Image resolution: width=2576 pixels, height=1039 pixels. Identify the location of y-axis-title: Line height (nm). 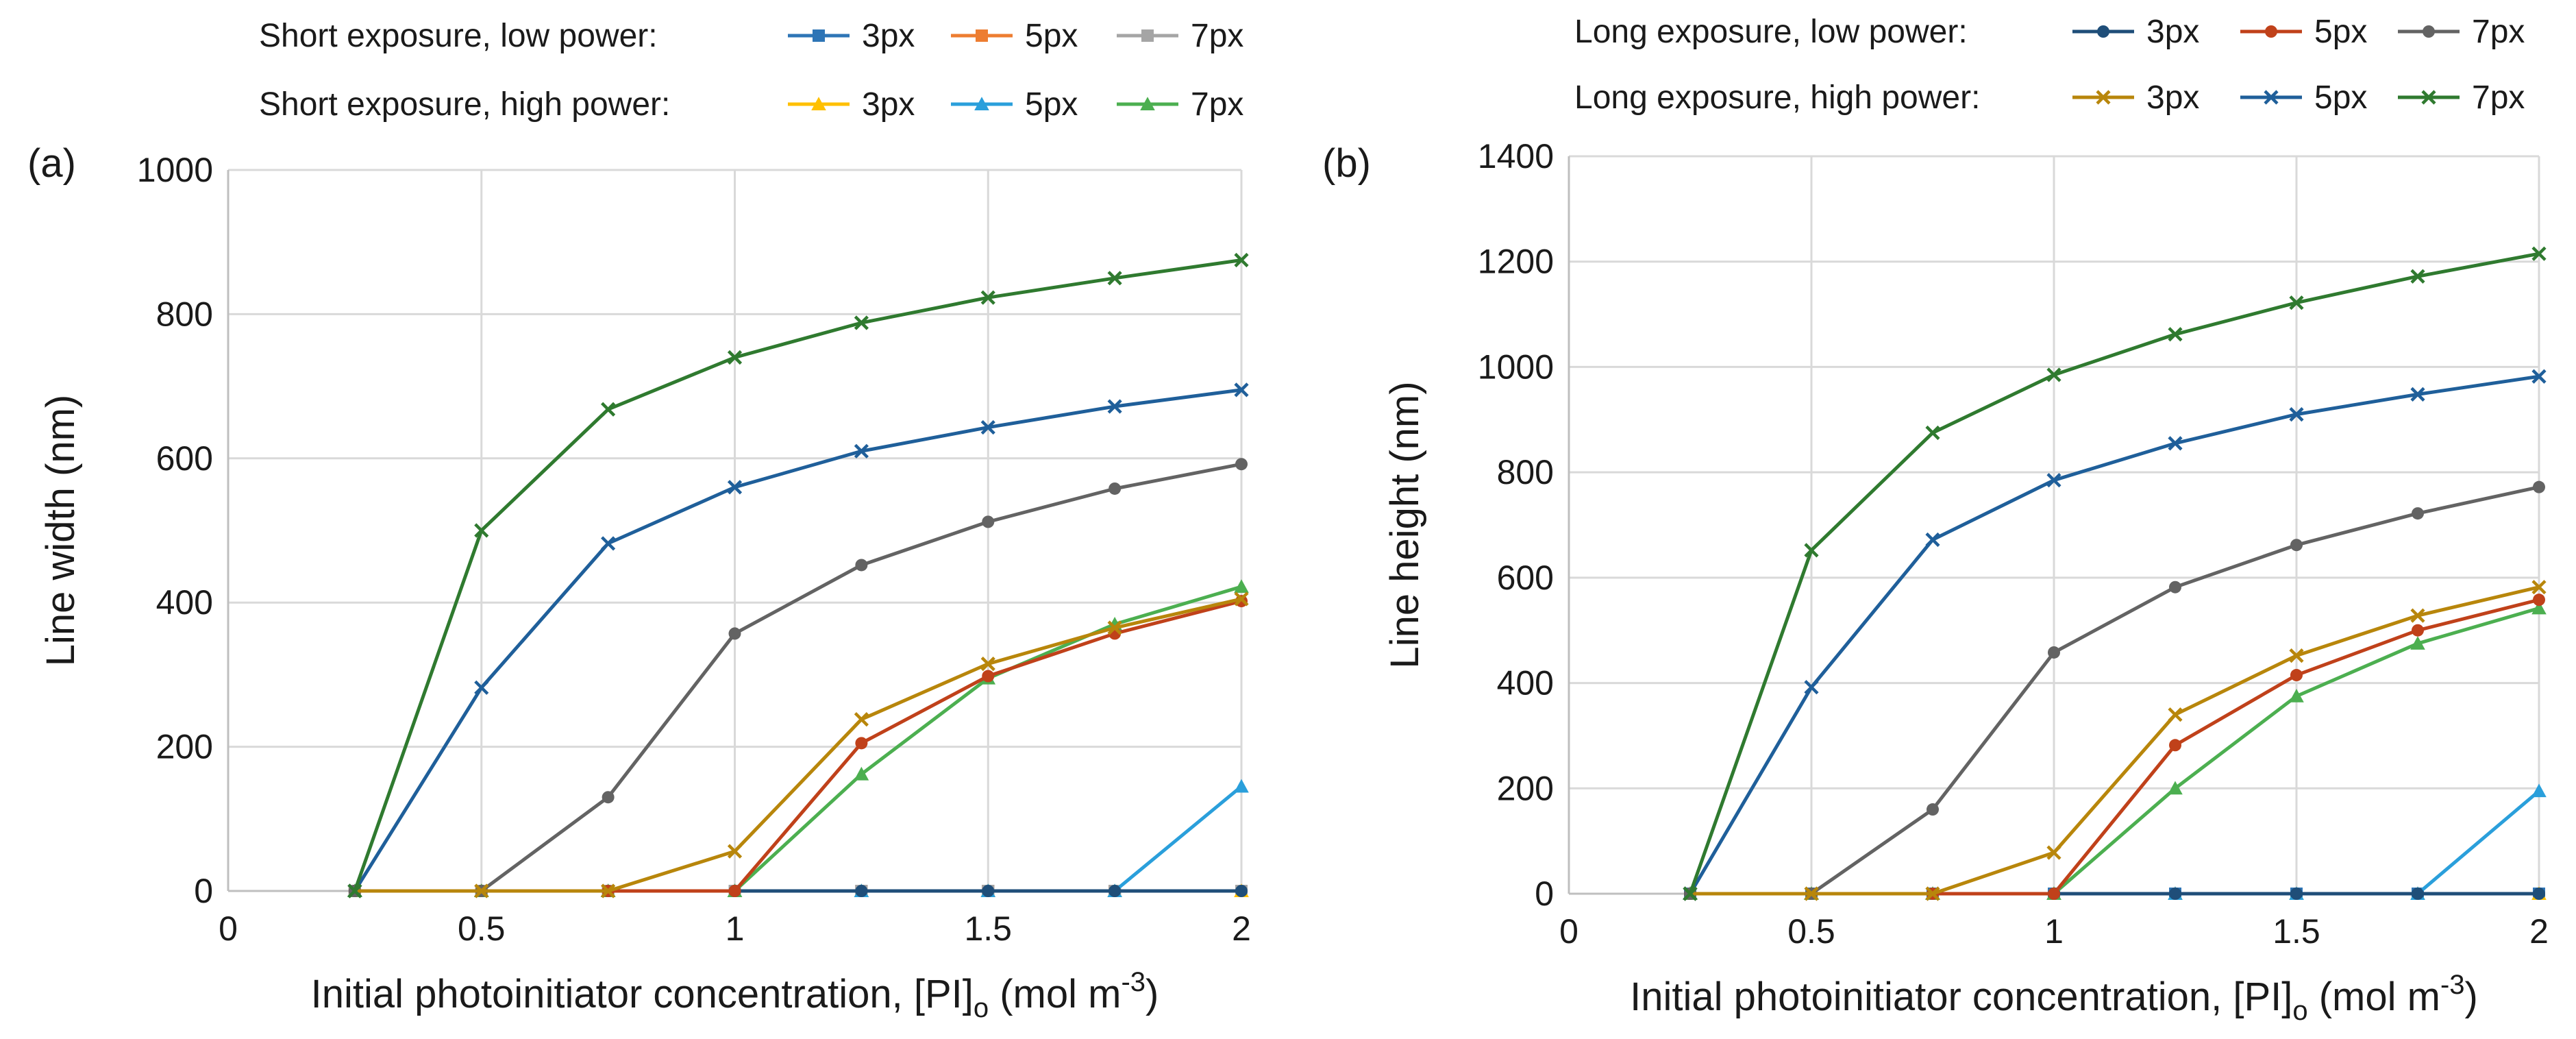
(1405, 524).